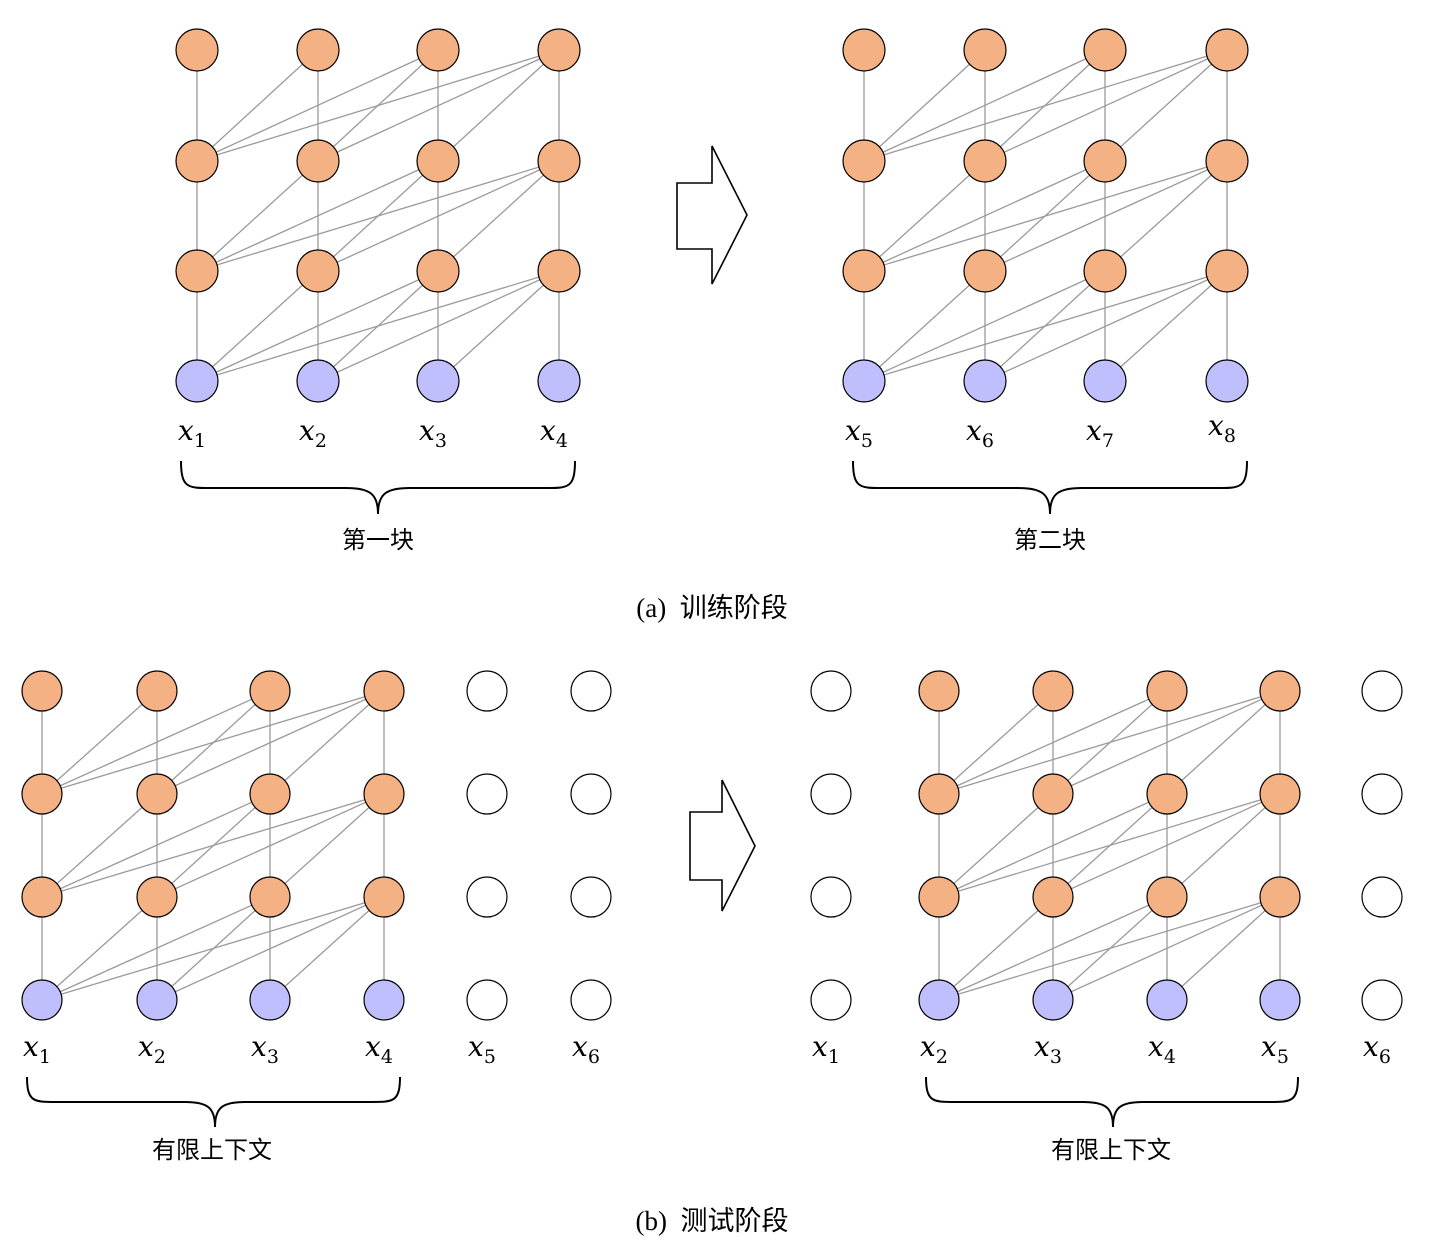  What do you see at coordinates (1050, 487) in the screenshot?
I see `brace-second-block` at bounding box center [1050, 487].